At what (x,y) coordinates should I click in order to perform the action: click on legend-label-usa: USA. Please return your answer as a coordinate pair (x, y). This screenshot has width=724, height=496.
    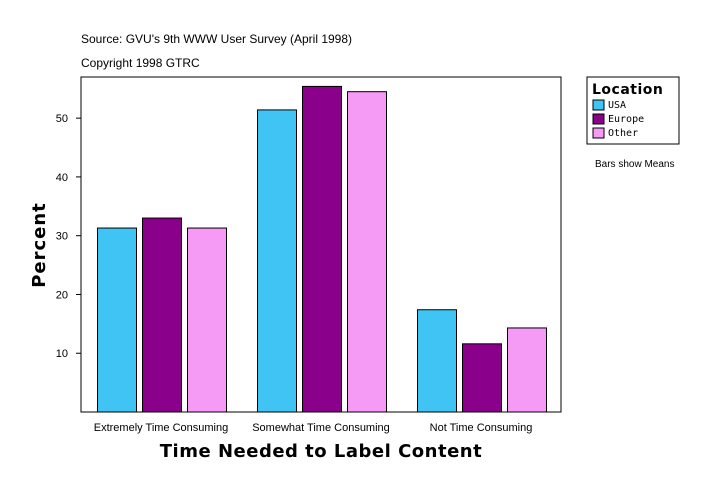
    Looking at the image, I should click on (617, 105).